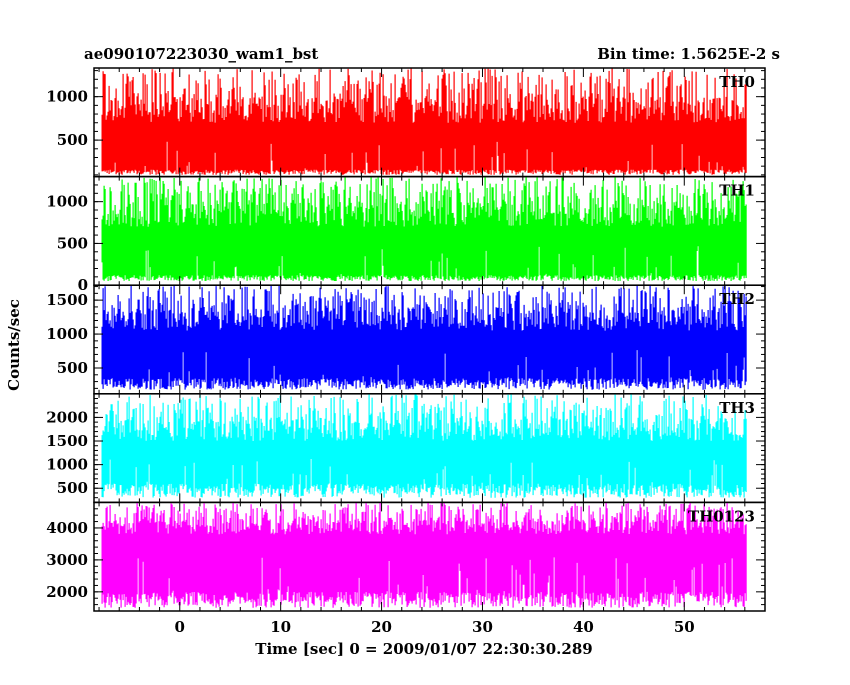 This screenshot has height=685, width=850. What do you see at coordinates (67, 560) in the screenshot?
I see `y-tick-label: 3000` at bounding box center [67, 560].